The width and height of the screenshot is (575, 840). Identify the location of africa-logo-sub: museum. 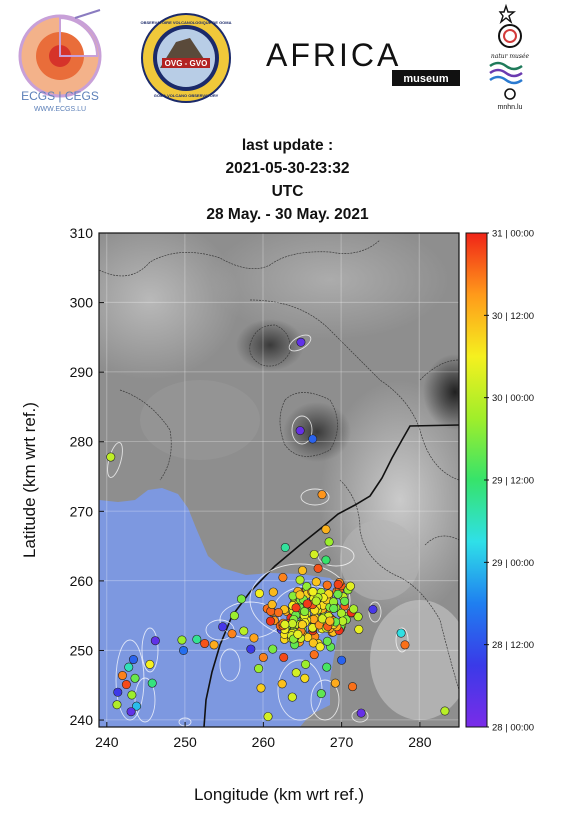
(425, 79).